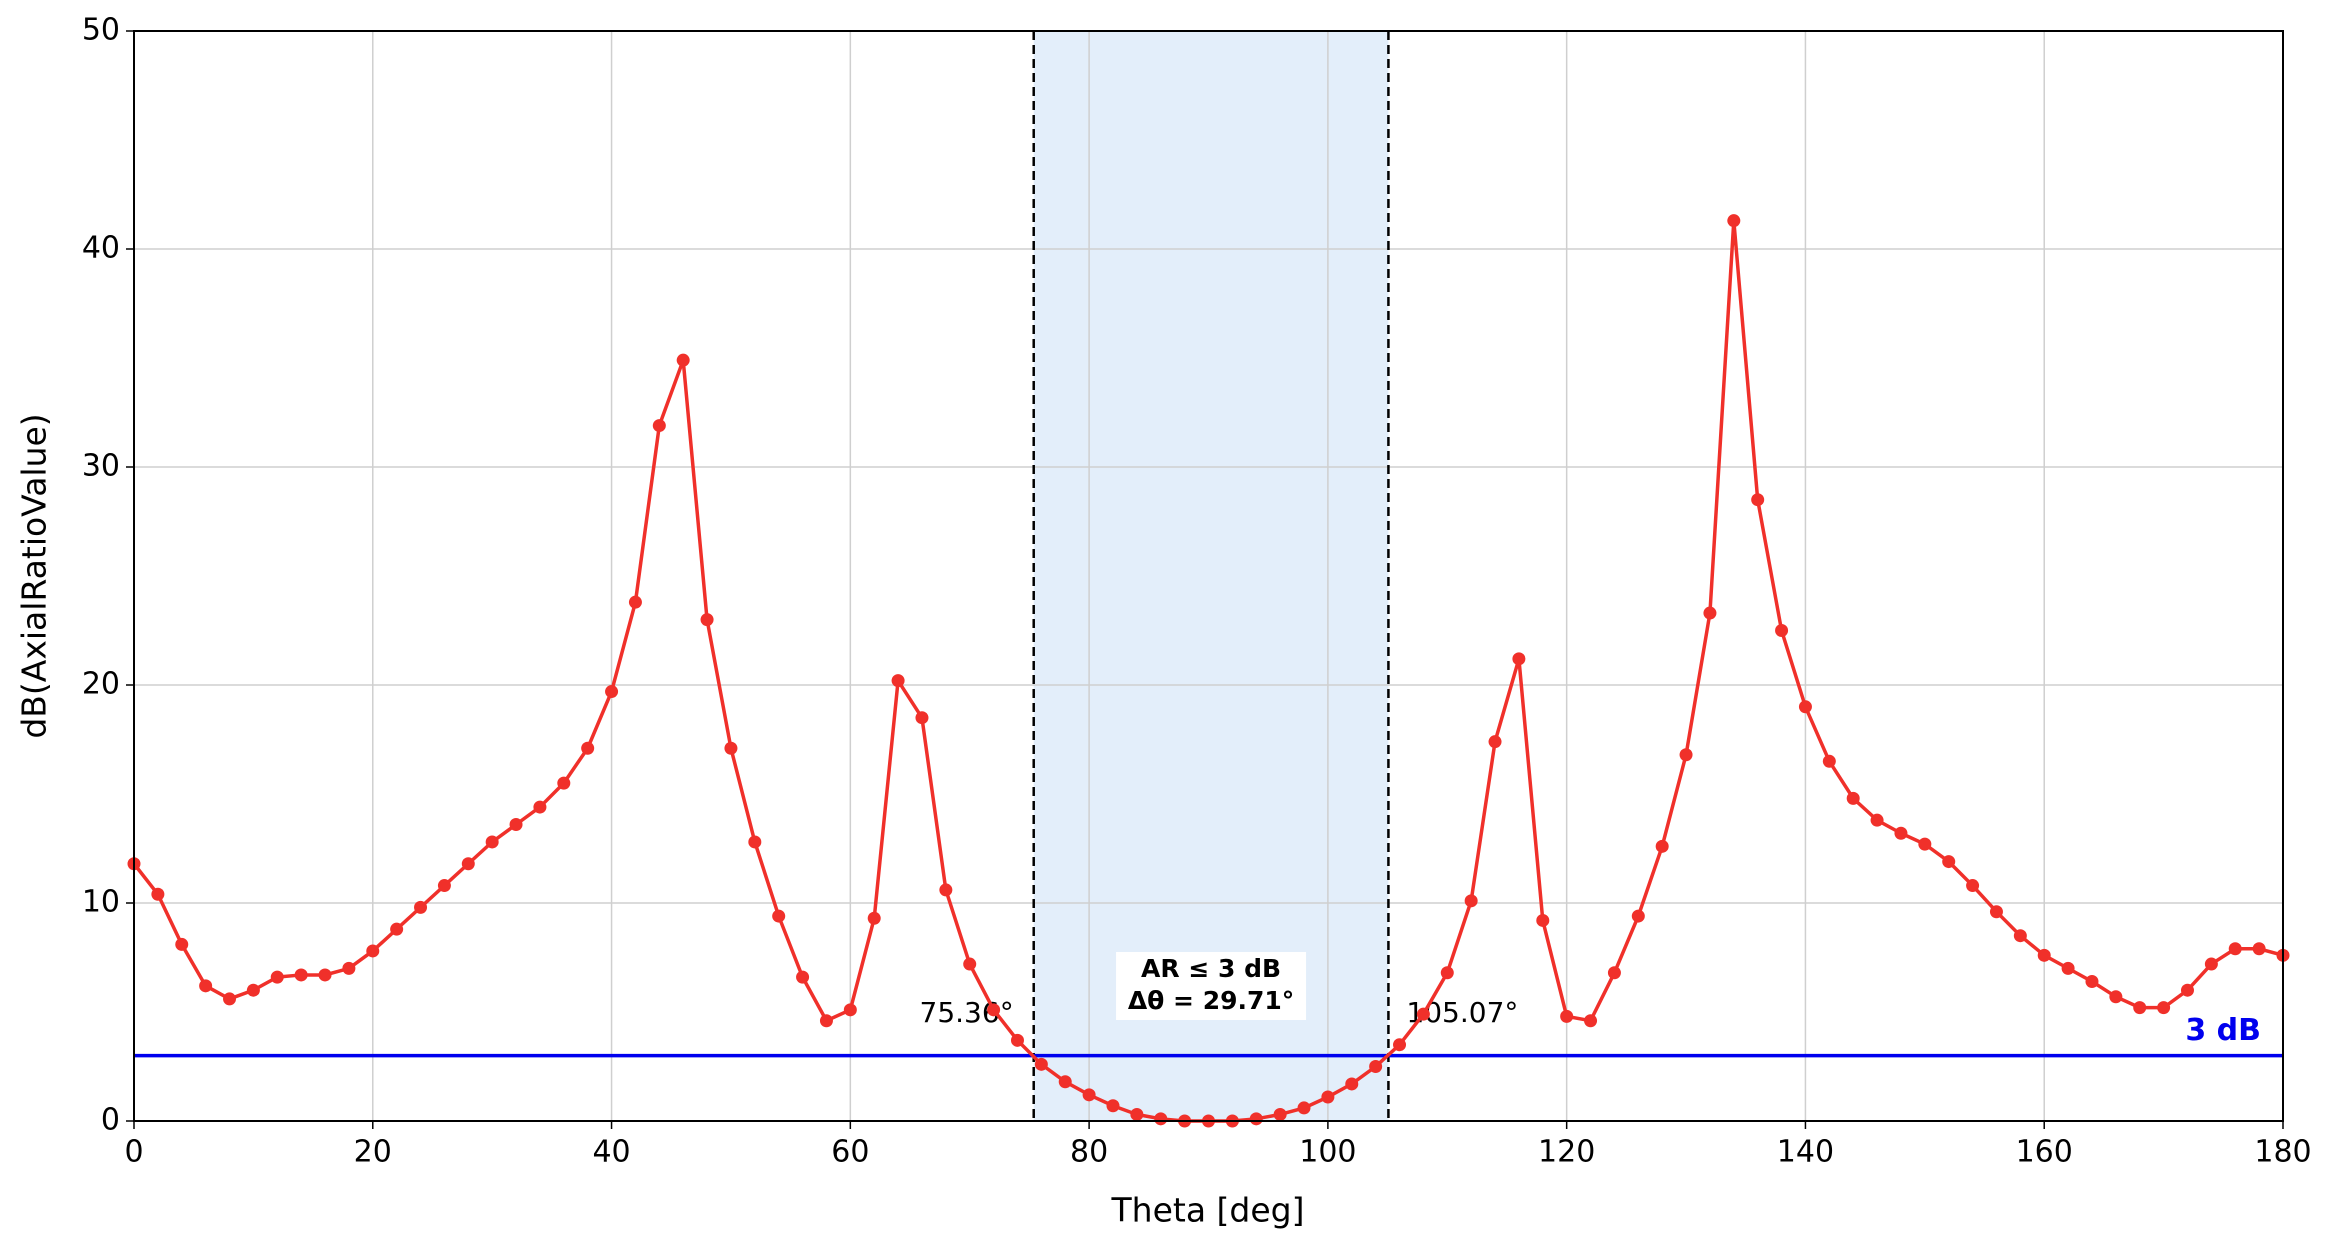 Image resolution: width=2335 pixels, height=1250 pixels. Describe the element at coordinates (1566, 1152) in the screenshot. I see `x-tick-label: 120` at that location.